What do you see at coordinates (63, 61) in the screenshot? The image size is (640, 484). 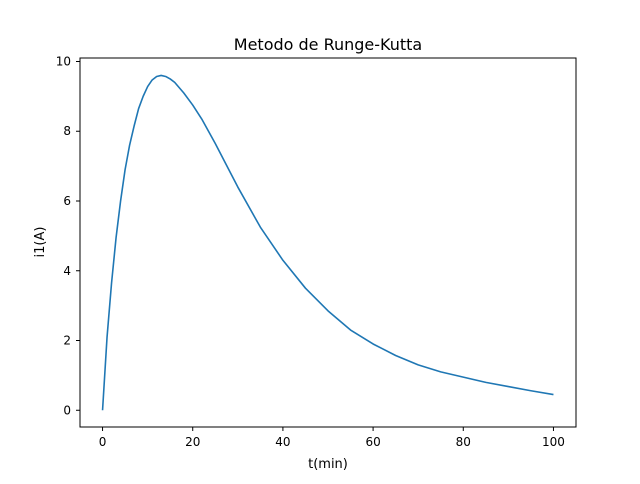 I see `y-tick-label: 10` at bounding box center [63, 61].